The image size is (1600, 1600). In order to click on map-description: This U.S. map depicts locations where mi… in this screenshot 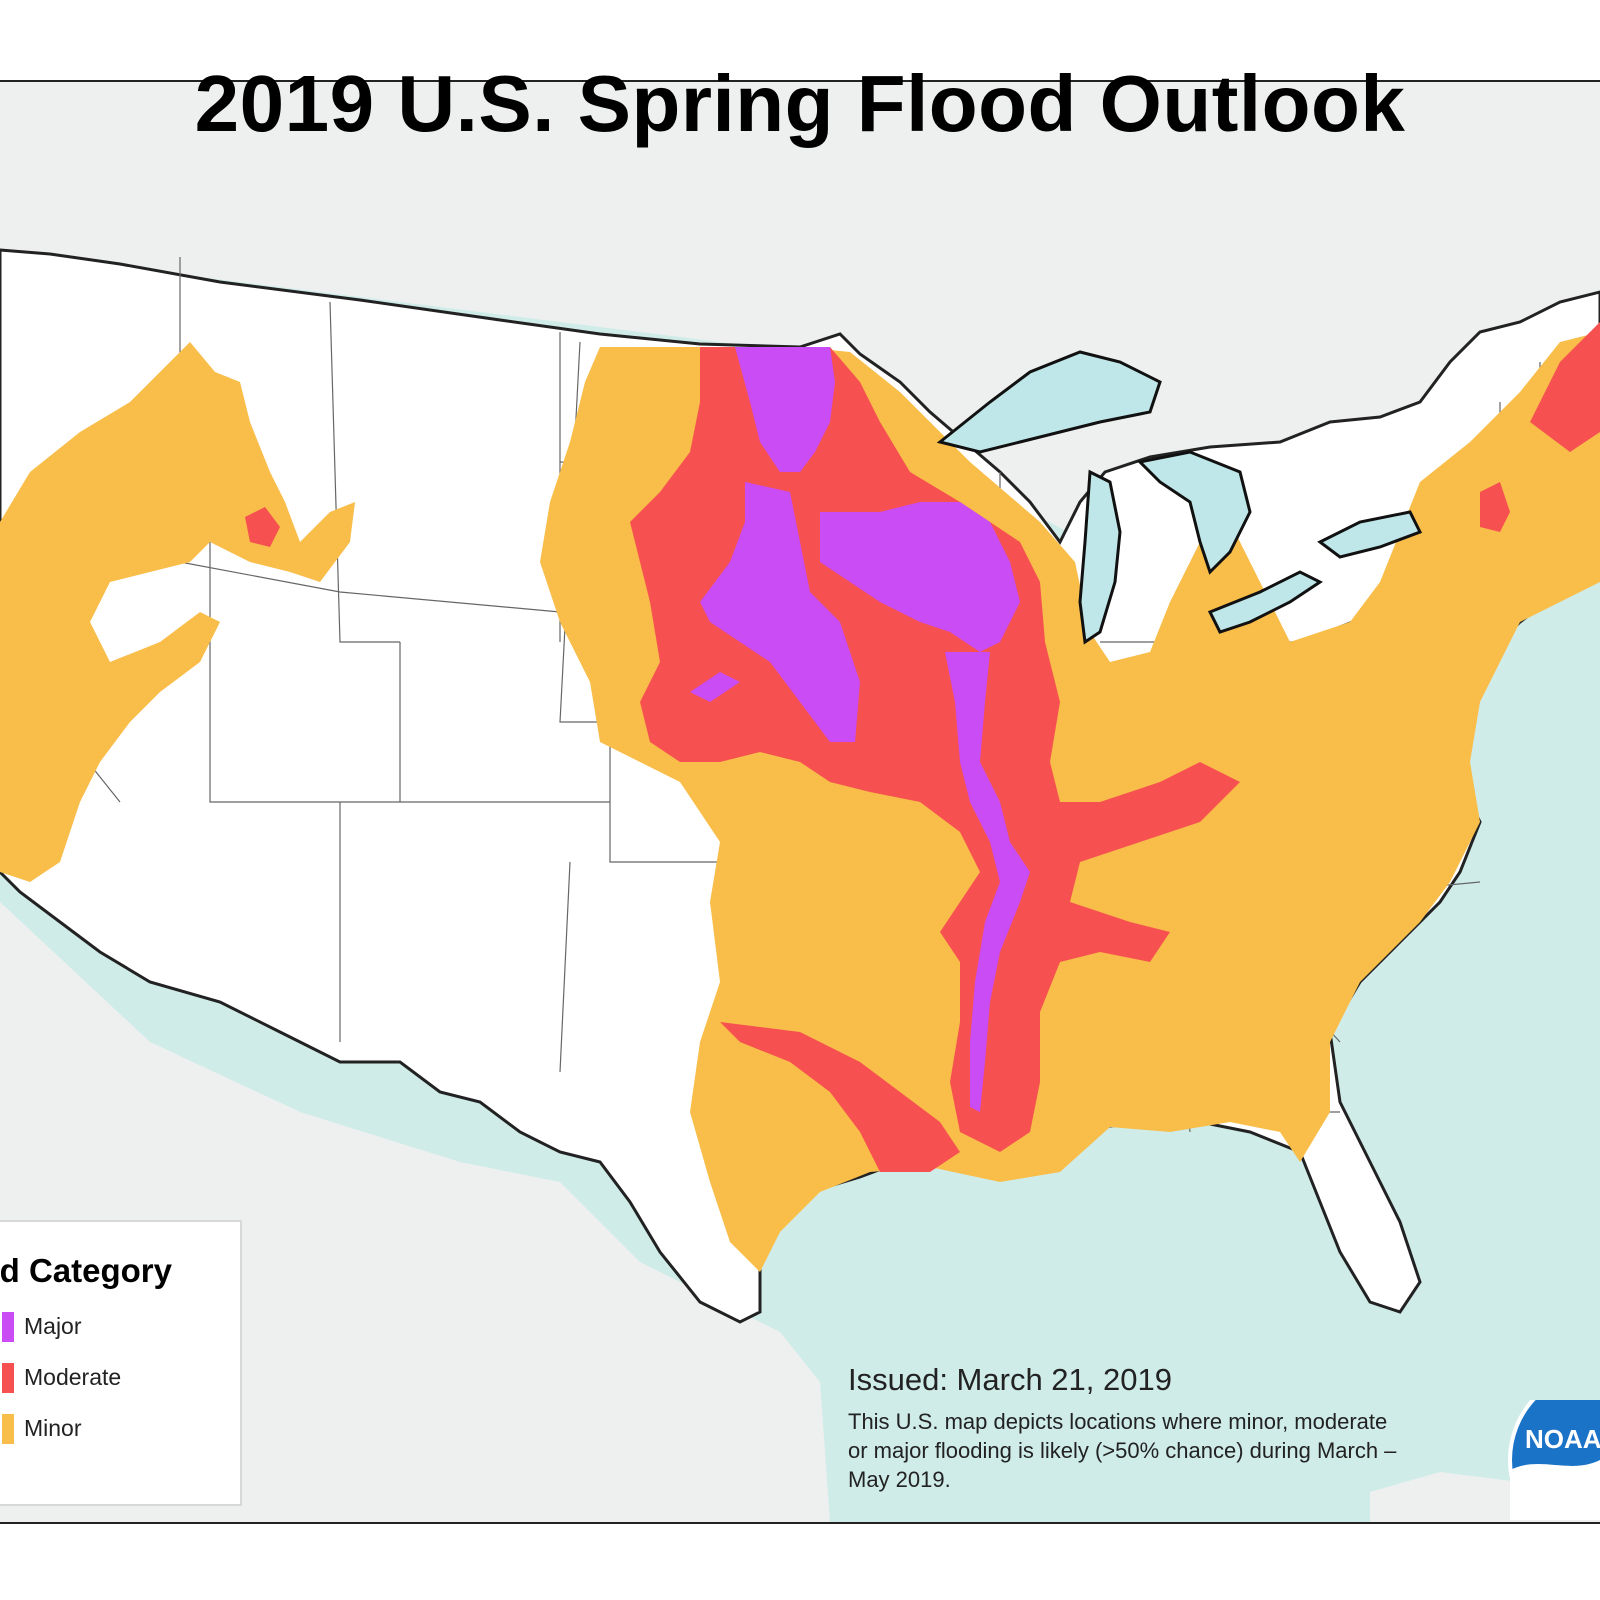, I will do `click(1122, 1450)`.